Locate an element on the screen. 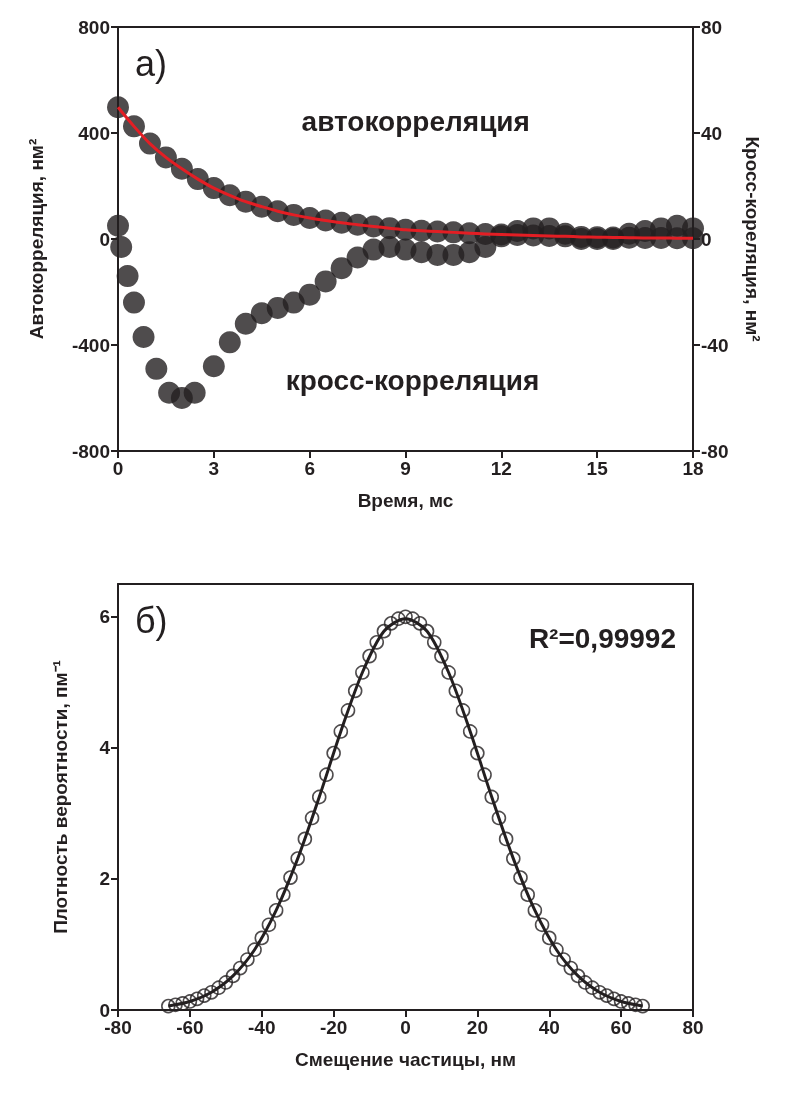 The width and height of the screenshot is (796, 1097). x-tick-label: 12 is located at coordinates (501, 468).